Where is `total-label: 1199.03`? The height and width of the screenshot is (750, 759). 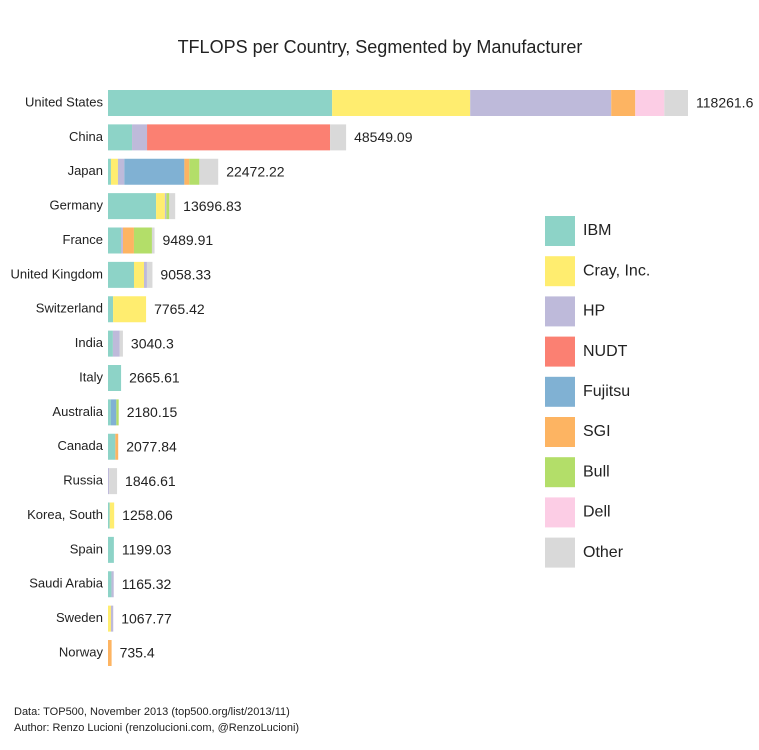 total-label: 1199.03 is located at coordinates (147, 550).